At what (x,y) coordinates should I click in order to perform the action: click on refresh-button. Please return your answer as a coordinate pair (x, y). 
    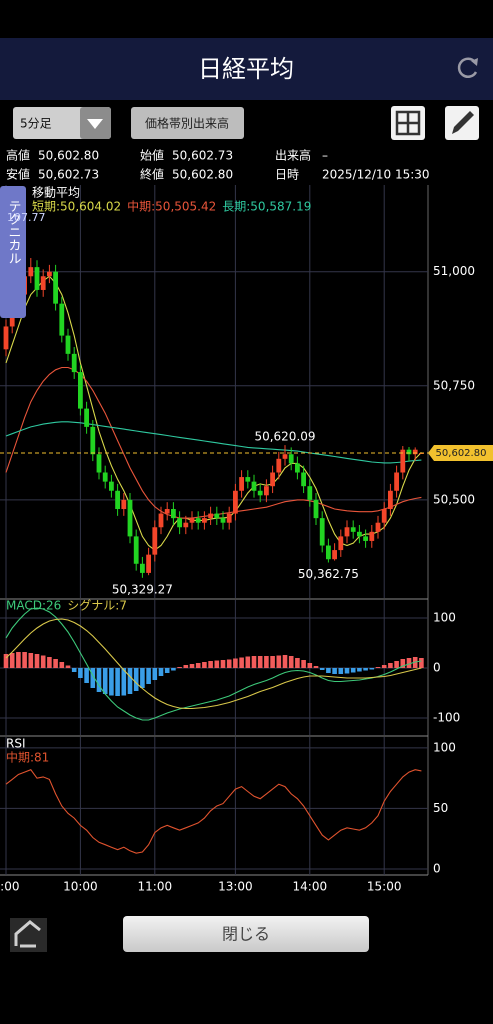
    Looking at the image, I should click on (467, 67).